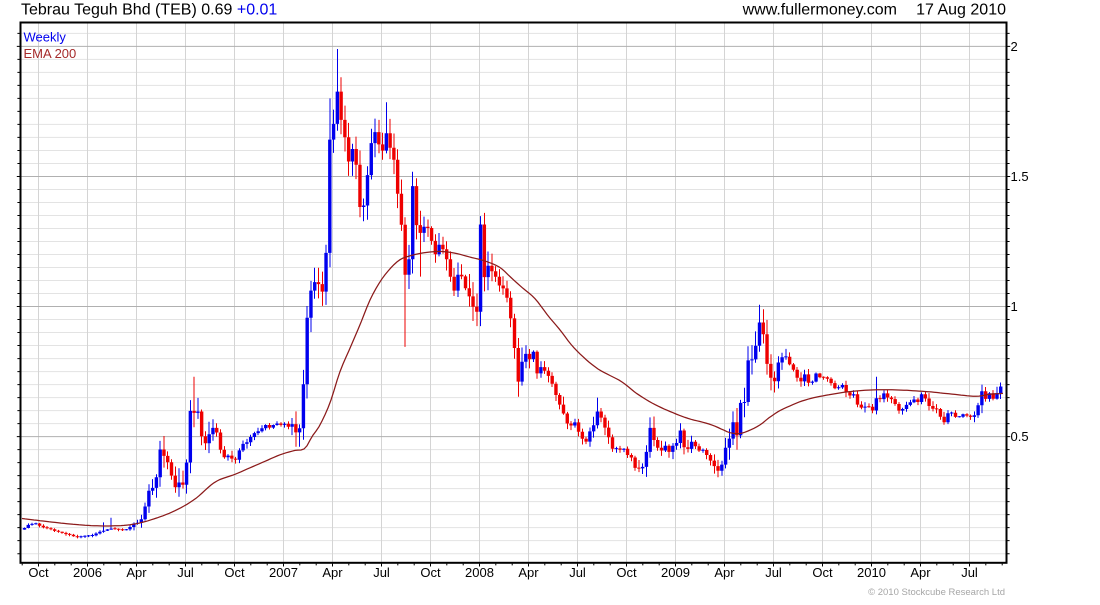 The image size is (1100, 605). I want to click on svg-text: 1, so click(1014, 306).